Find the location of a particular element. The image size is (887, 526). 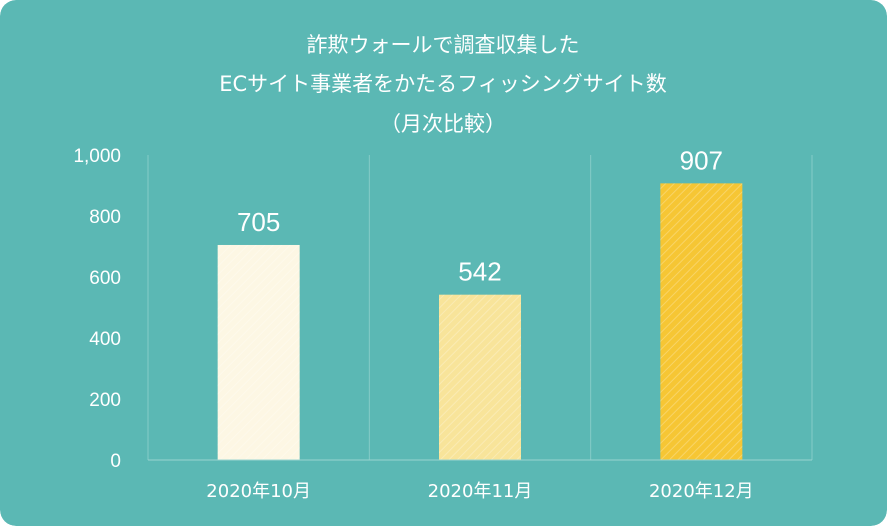

x-category-label: 2020年11月 is located at coordinates (480, 491).